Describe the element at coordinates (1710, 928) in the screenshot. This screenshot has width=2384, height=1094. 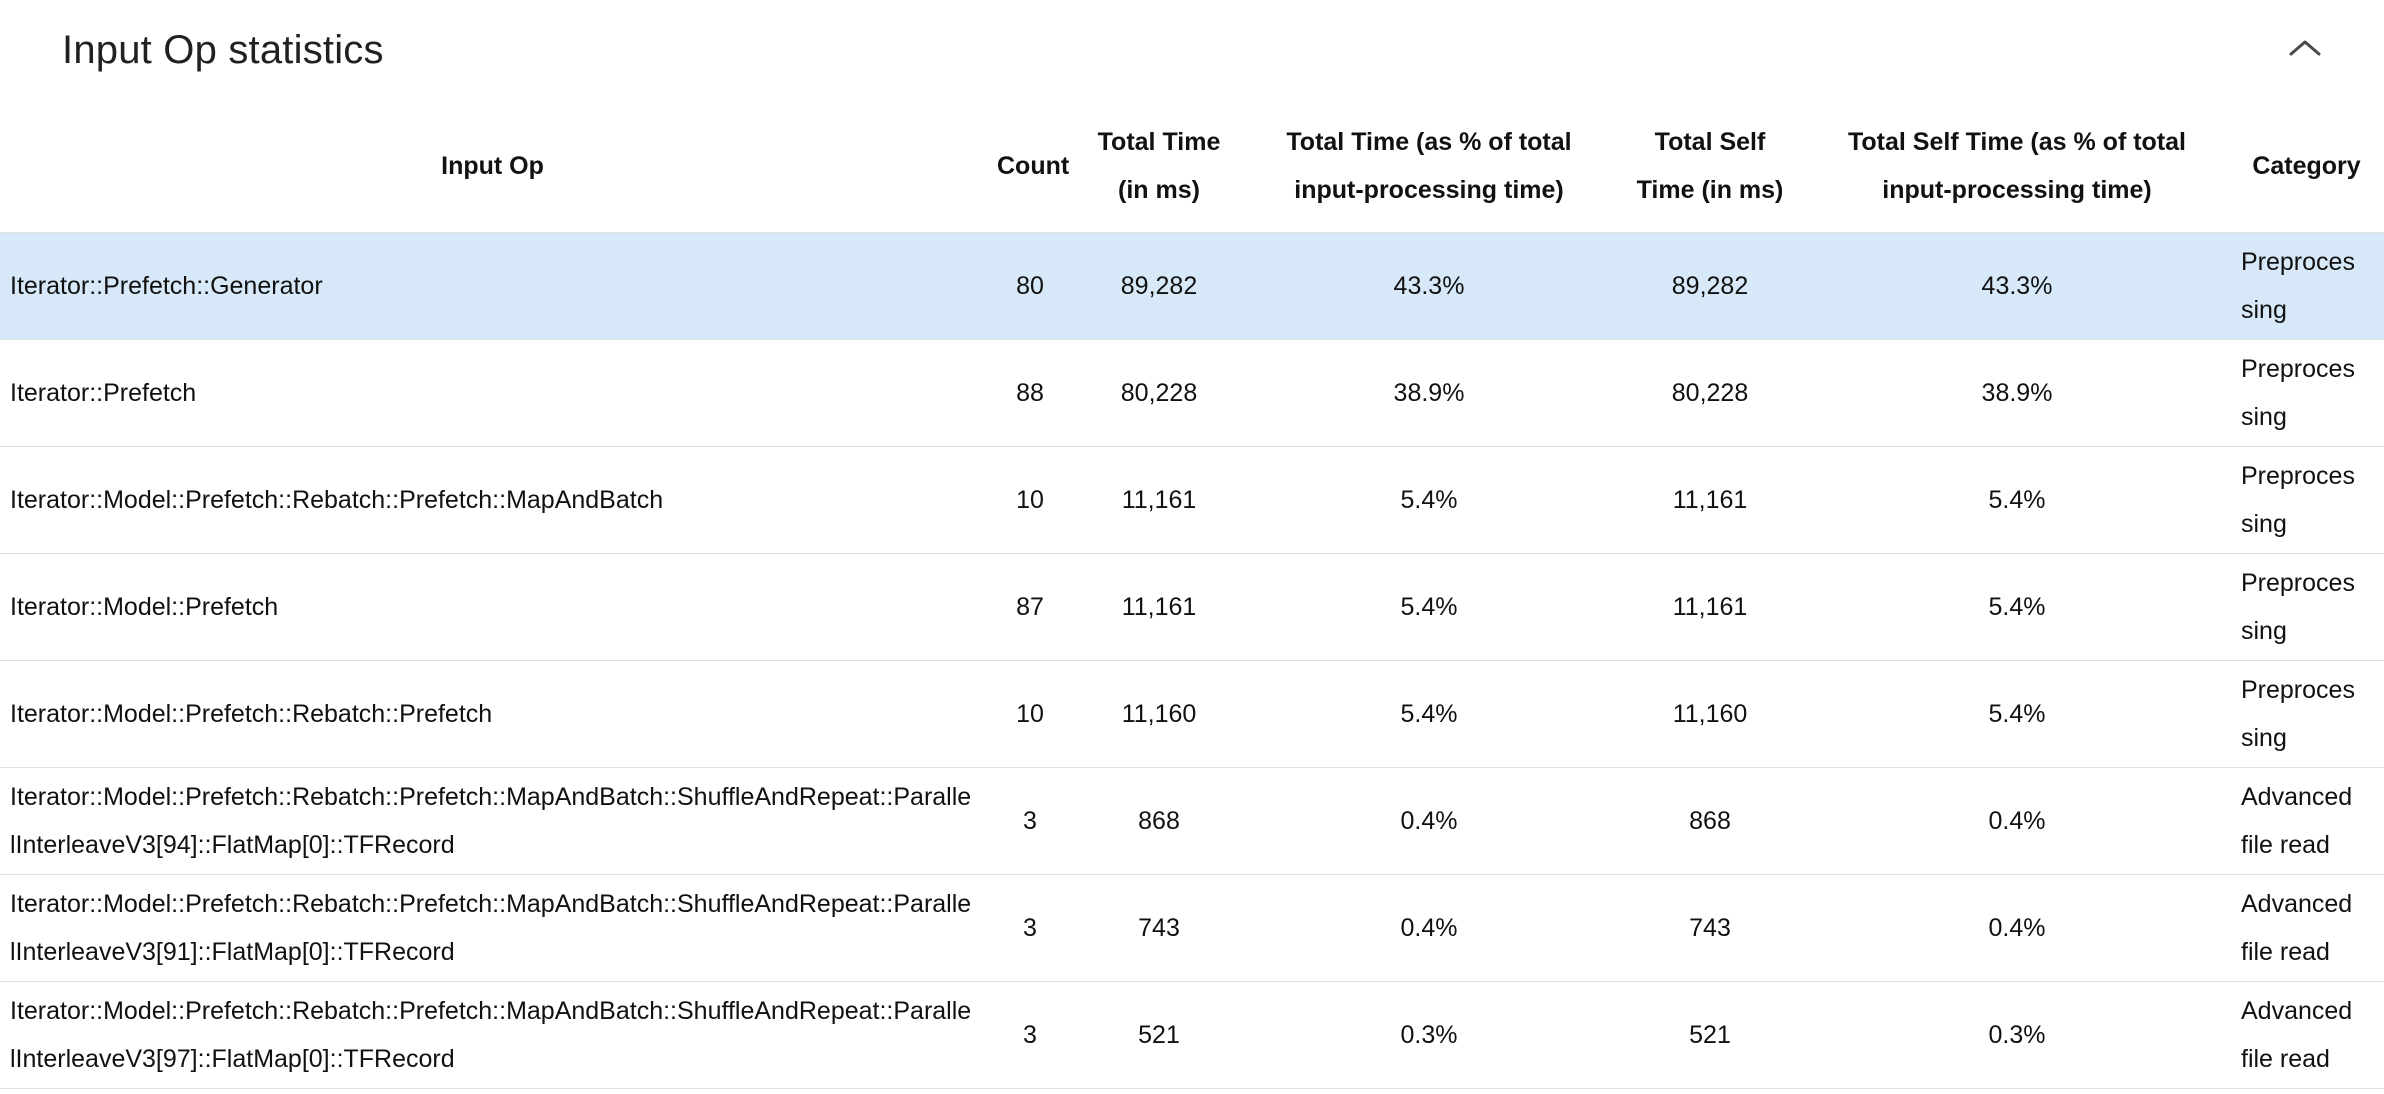
I see `cell-total-self-time: 743` at that location.